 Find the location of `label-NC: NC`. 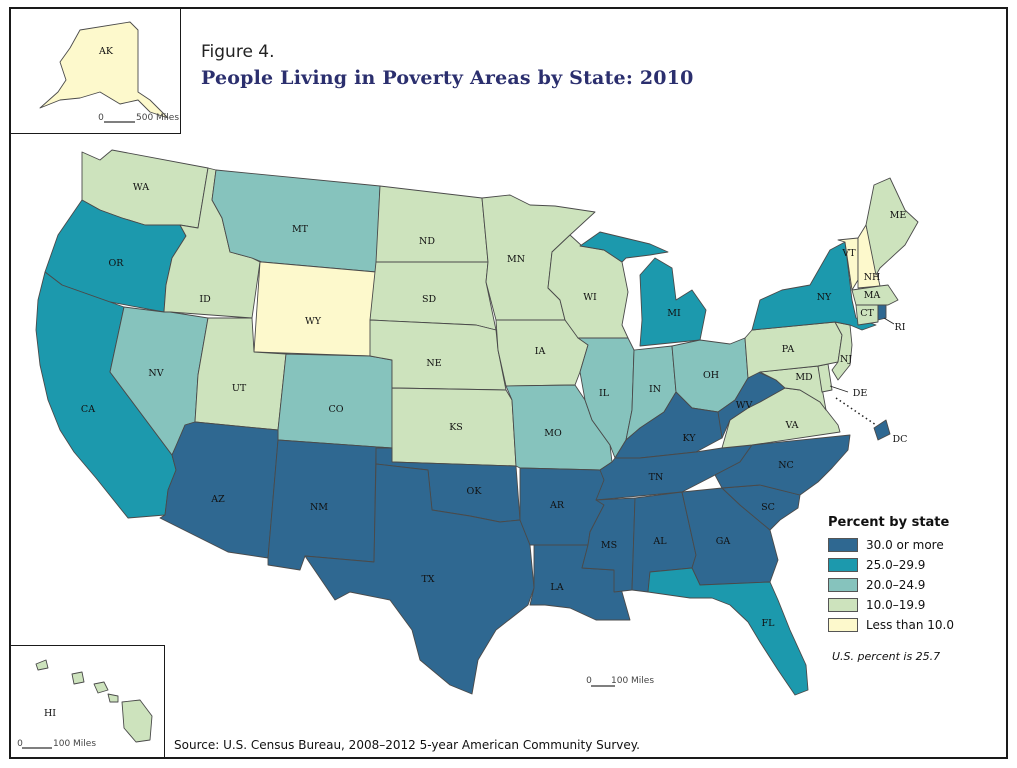

label-NC: NC is located at coordinates (786, 465).